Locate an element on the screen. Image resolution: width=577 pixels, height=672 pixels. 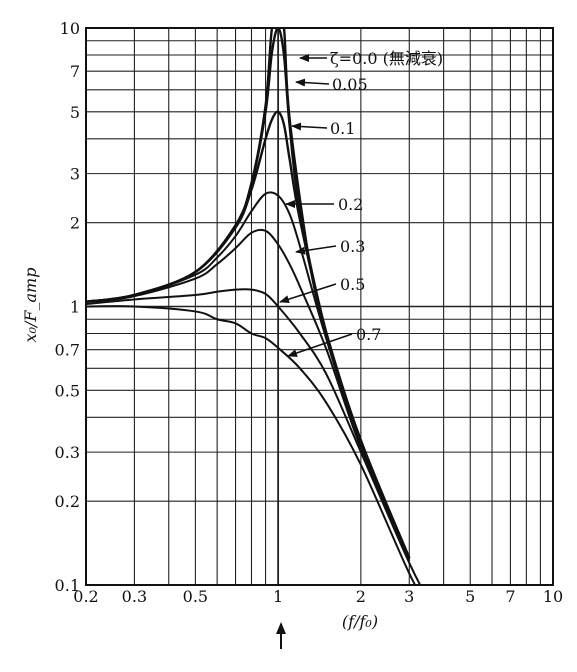
x-tick-label: 3 is located at coordinates (409, 596).